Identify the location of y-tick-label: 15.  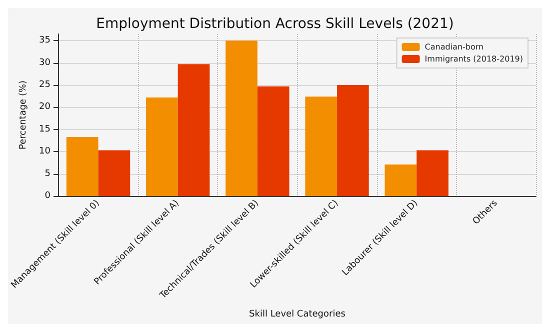
(44, 129).